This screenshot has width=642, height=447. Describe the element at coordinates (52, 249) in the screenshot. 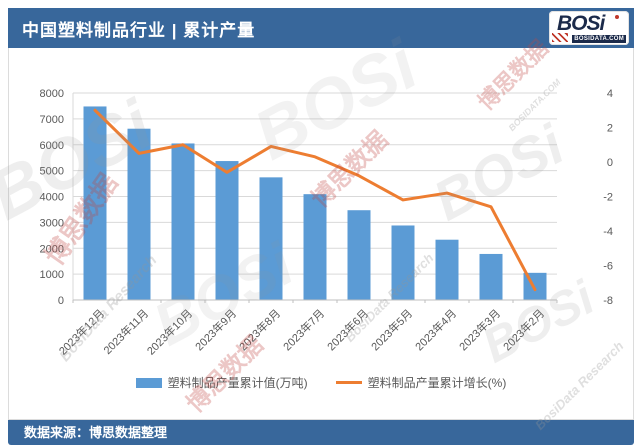

I see `left-axis-label: 2000` at that location.